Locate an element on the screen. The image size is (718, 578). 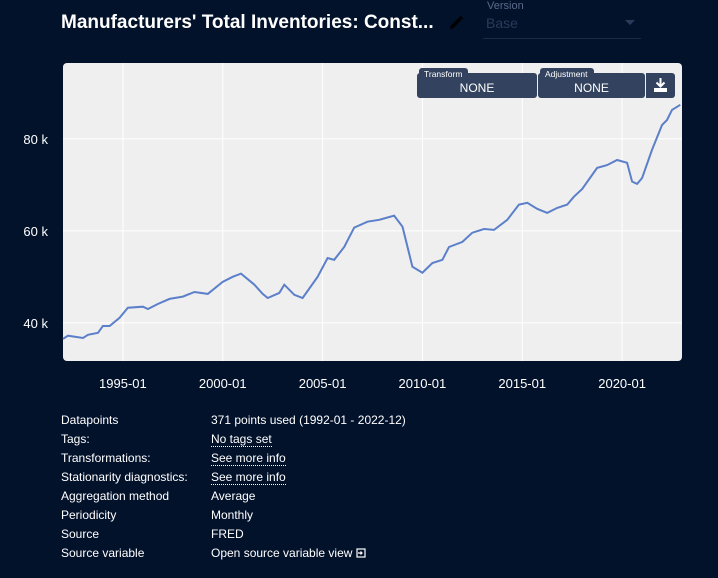
info-value: Monthly is located at coordinates (232, 515).